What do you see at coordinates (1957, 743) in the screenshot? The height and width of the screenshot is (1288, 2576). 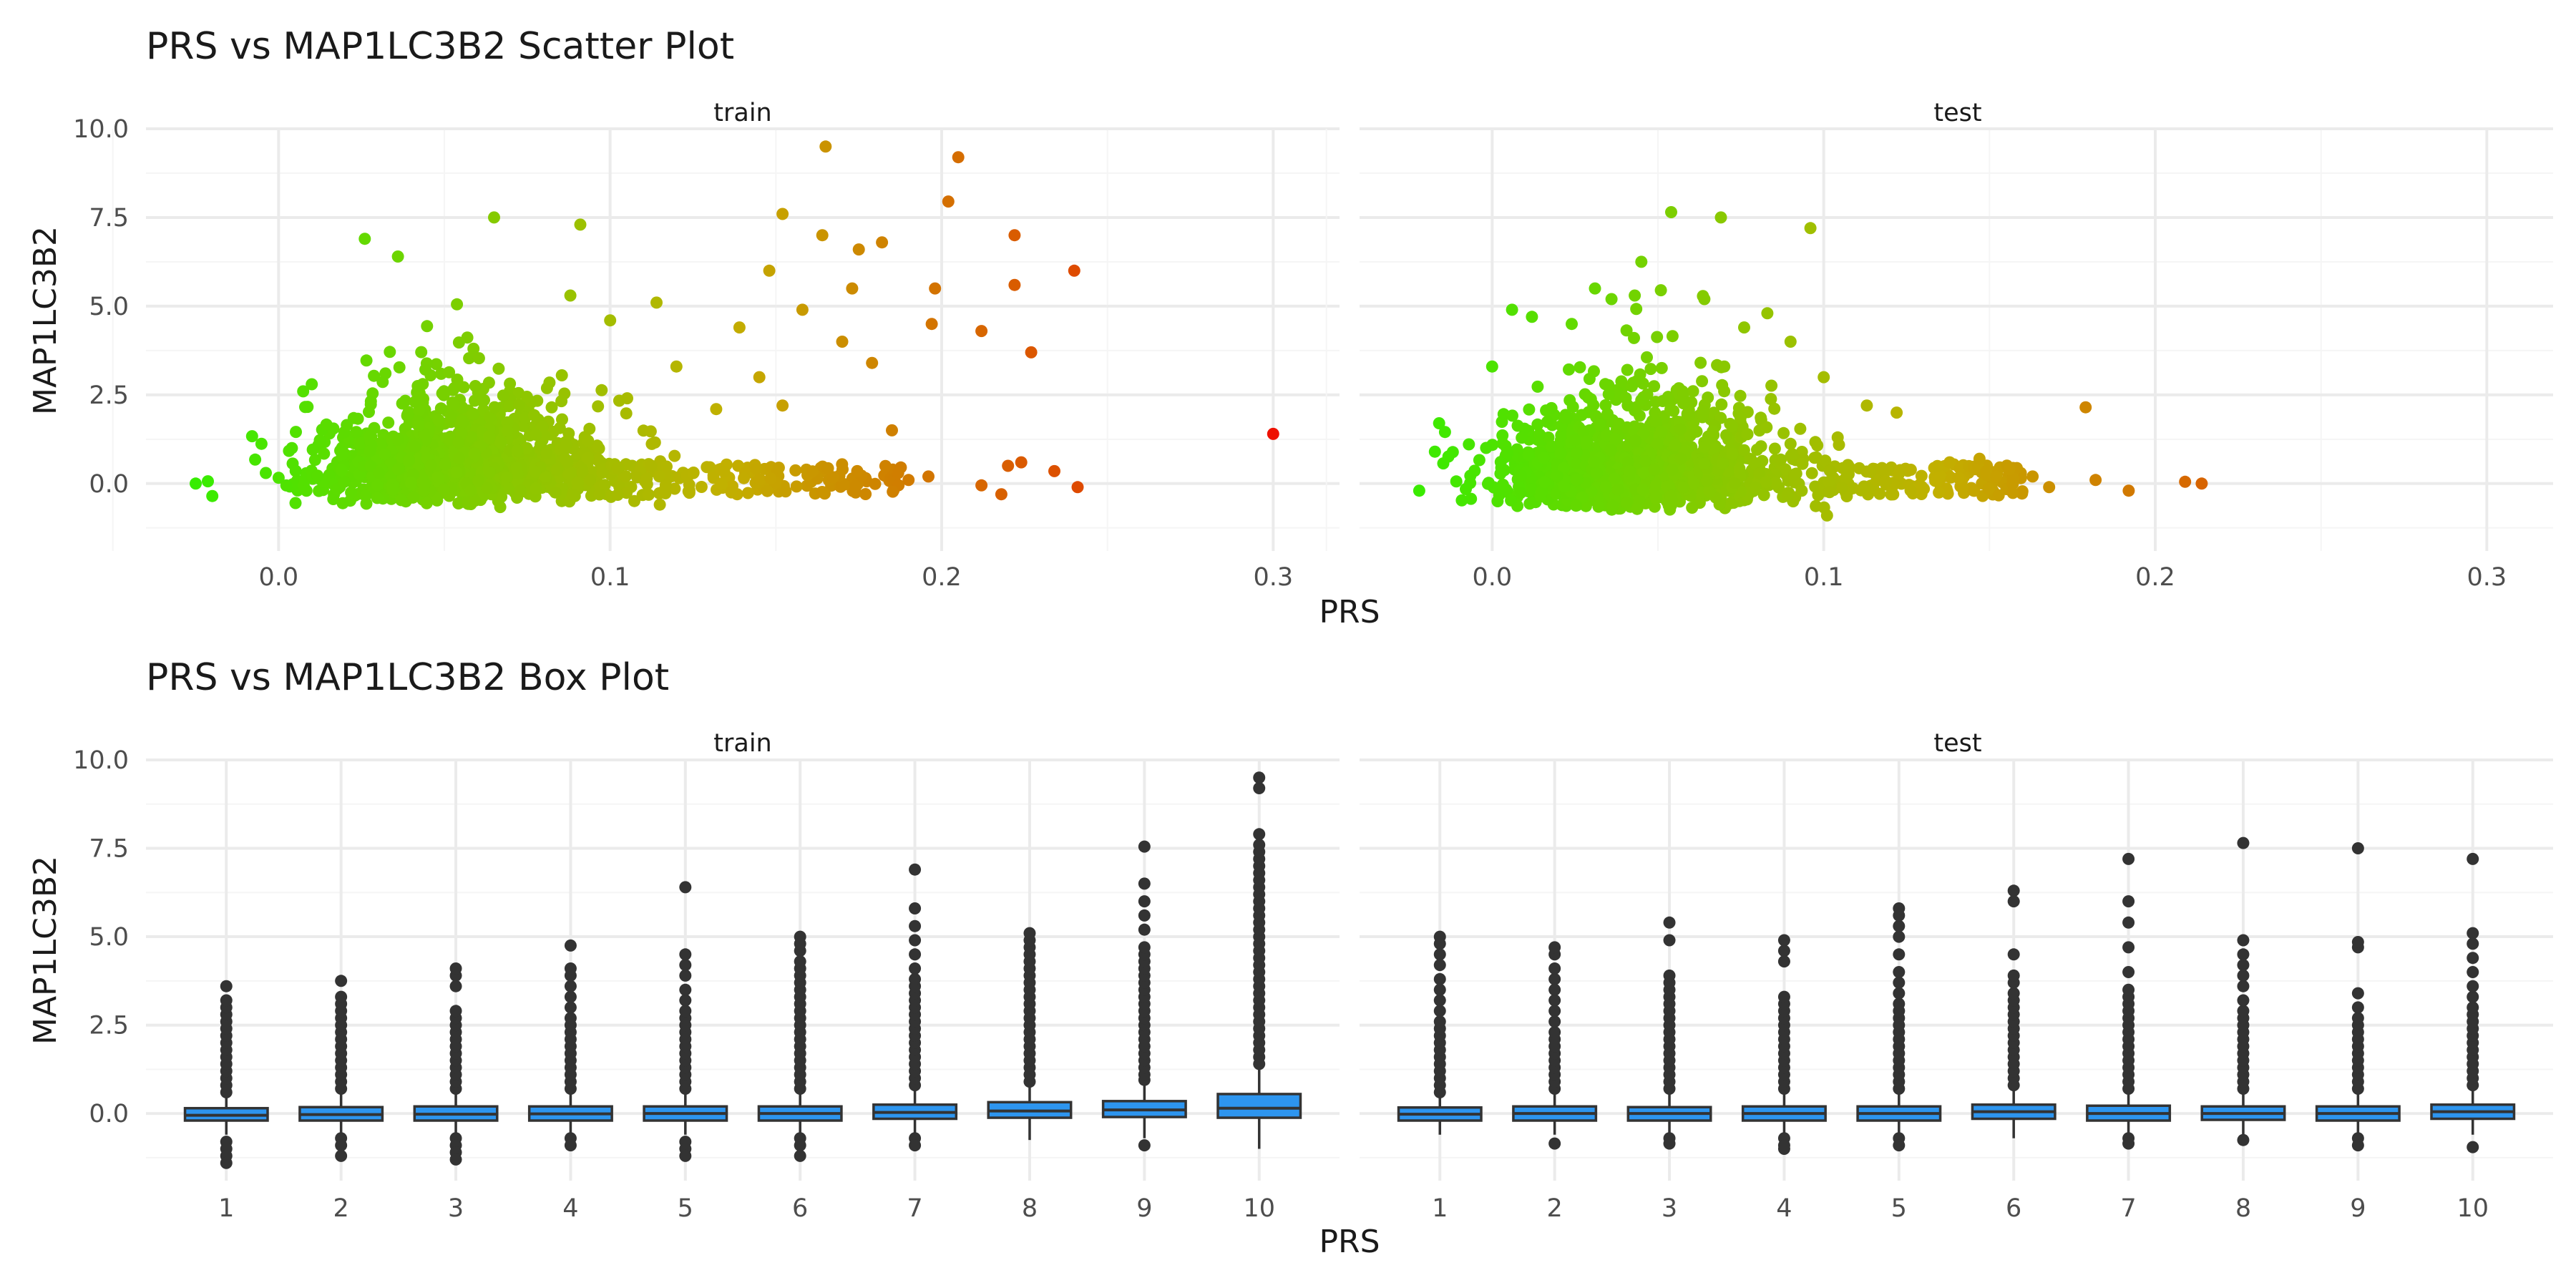 I see `box-strip-test: test` at bounding box center [1957, 743].